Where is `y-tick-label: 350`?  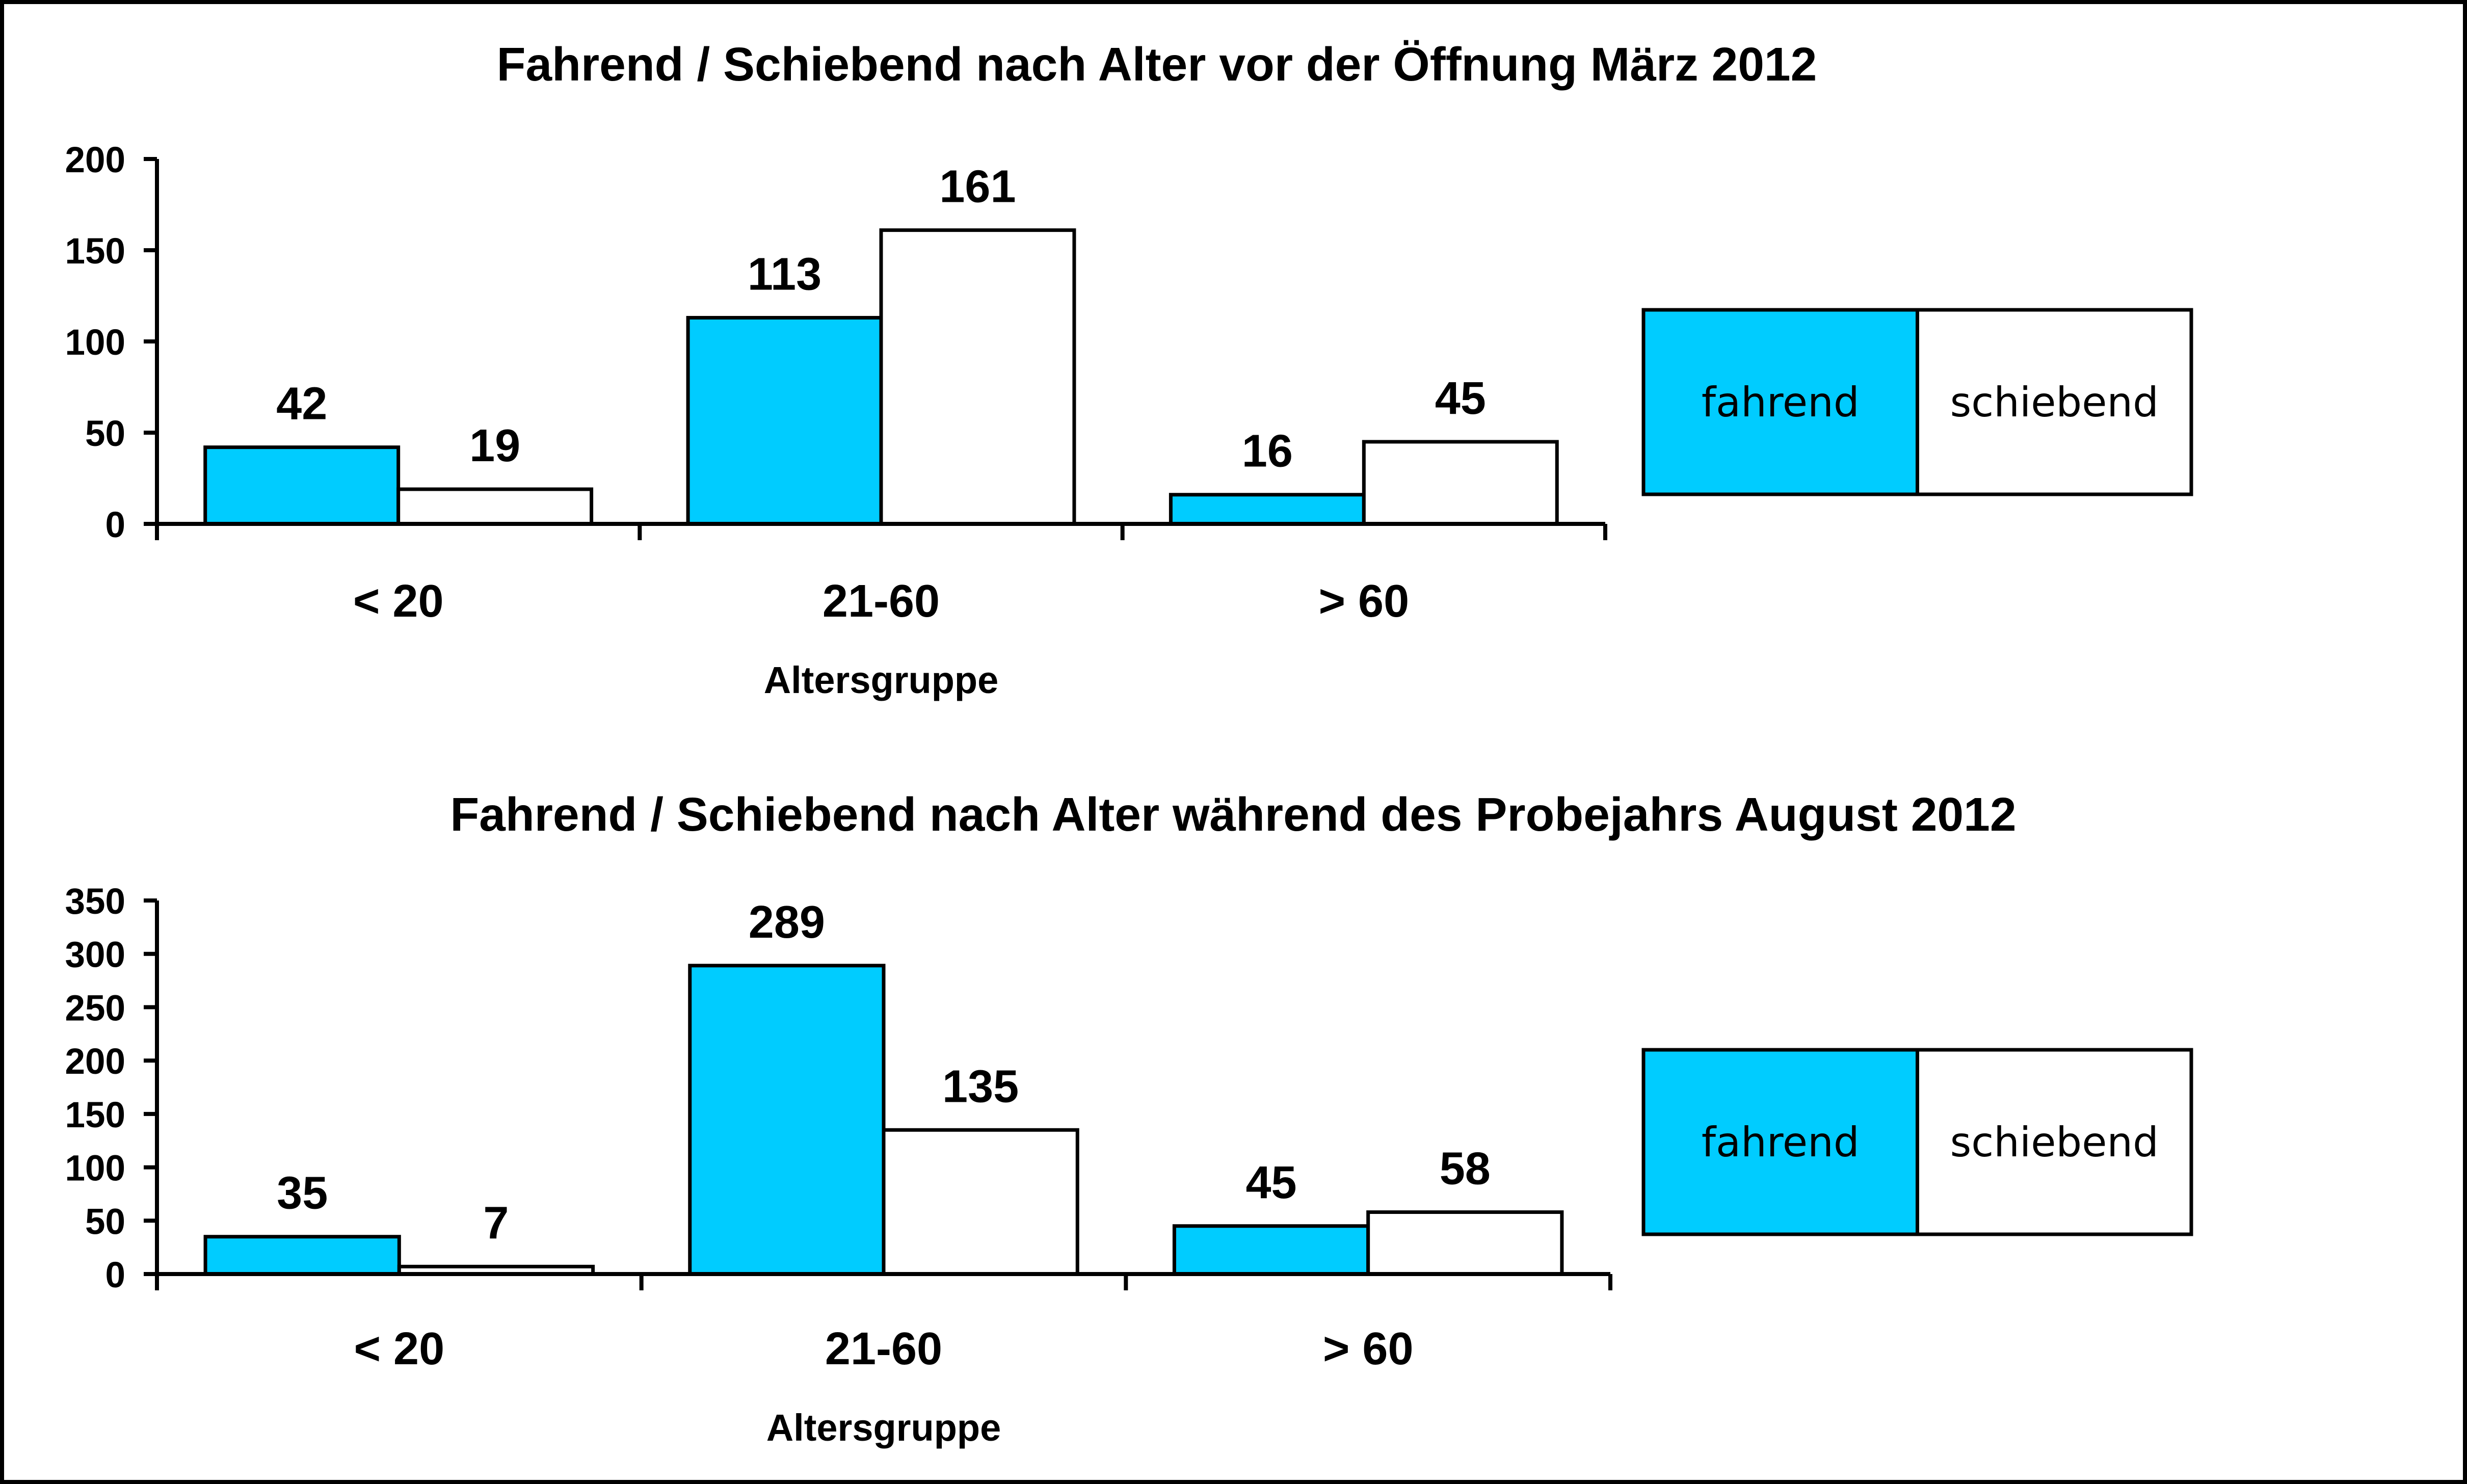
y-tick-label: 350 is located at coordinates (95, 902).